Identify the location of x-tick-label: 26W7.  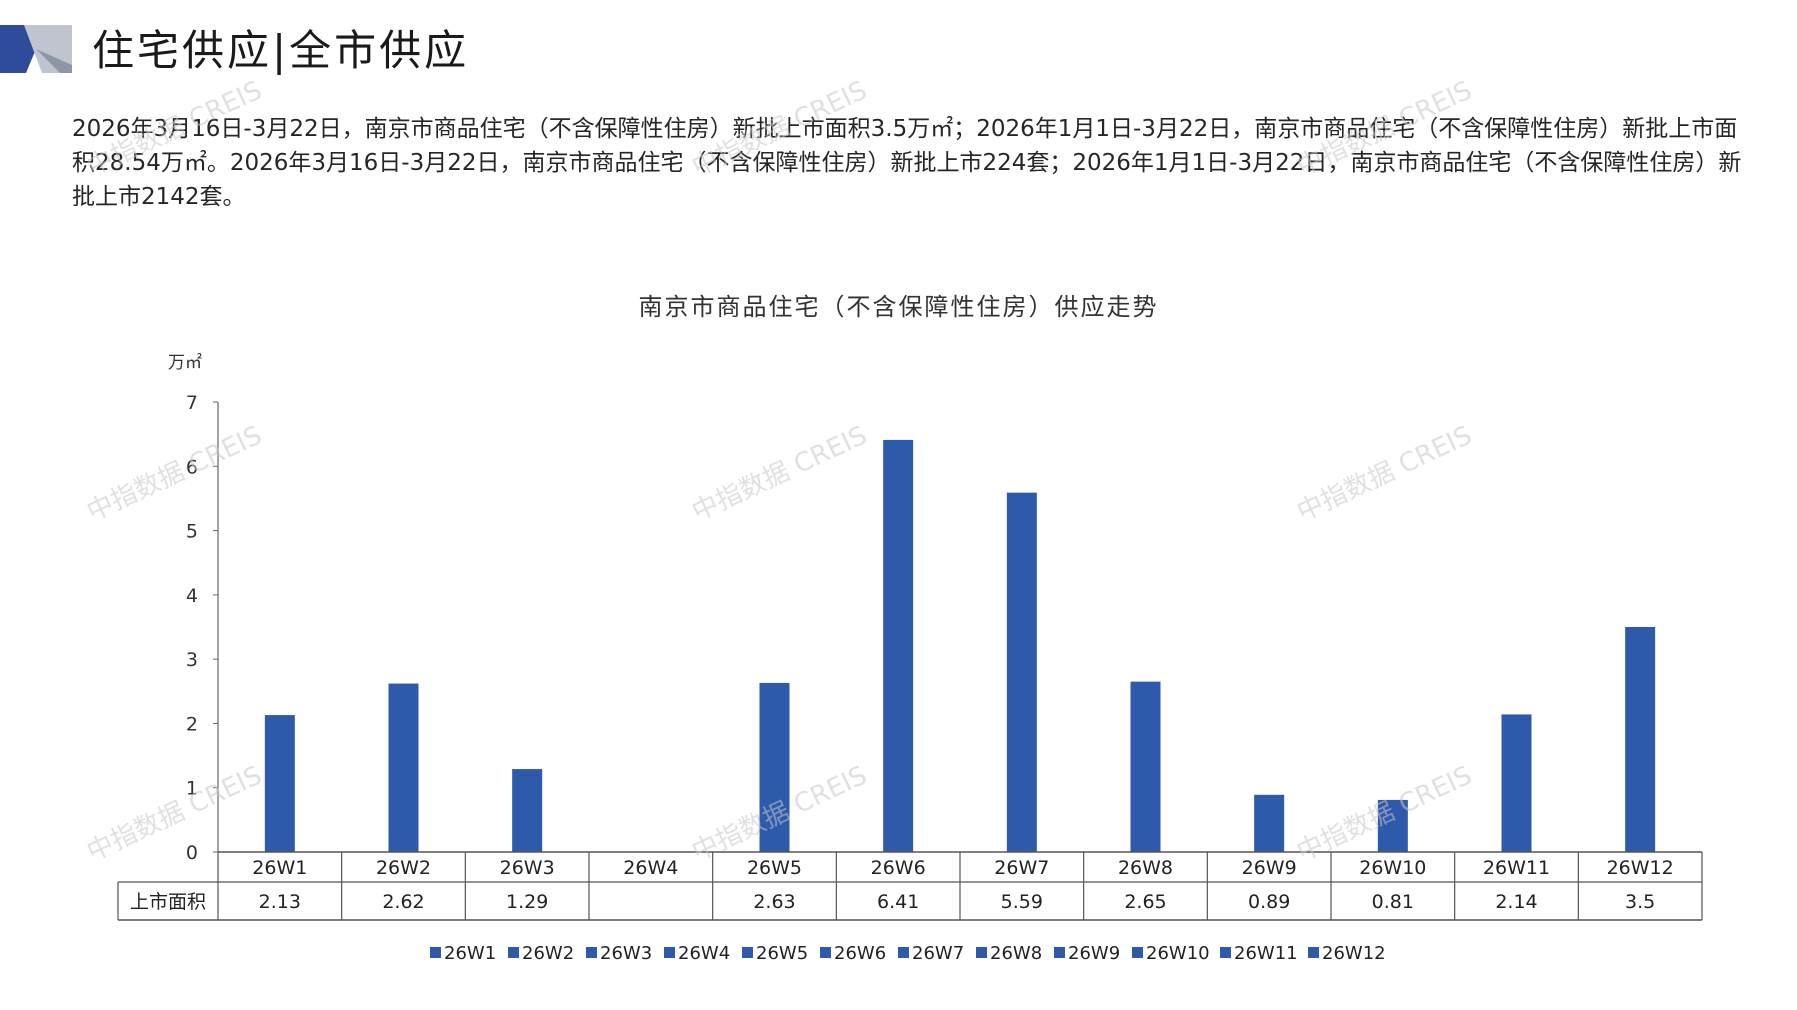
(1021, 868).